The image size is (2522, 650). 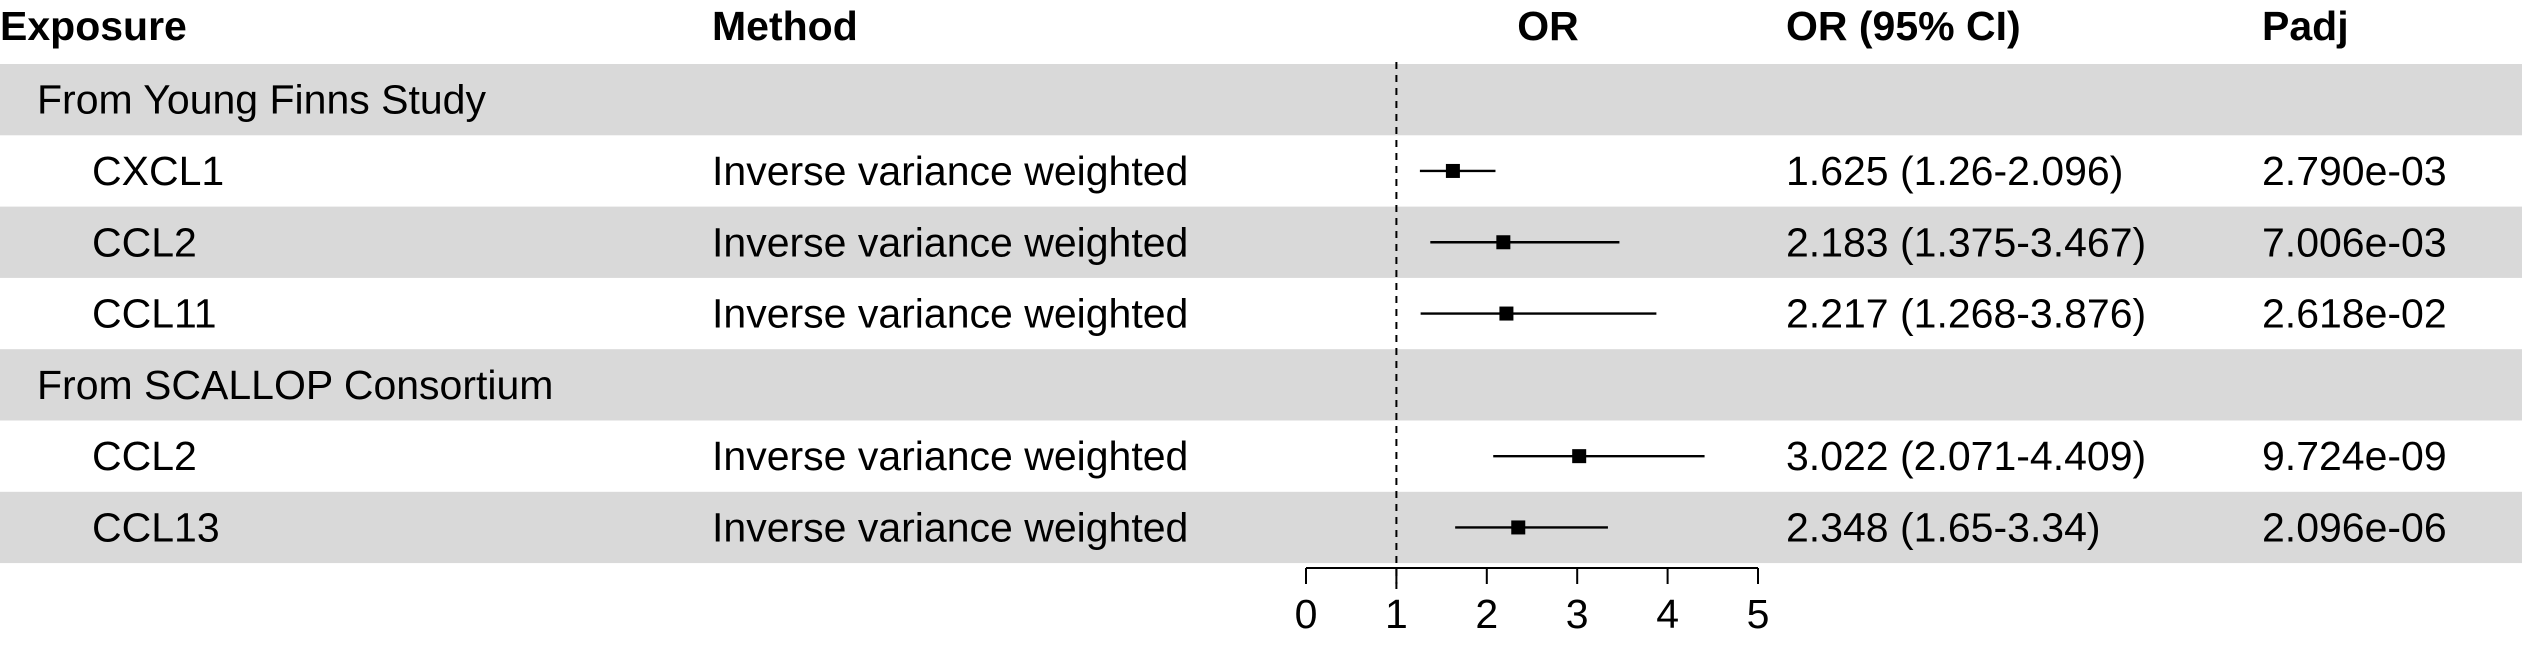 What do you see at coordinates (1486, 614) in the screenshot?
I see `x-tick-label: 2` at bounding box center [1486, 614].